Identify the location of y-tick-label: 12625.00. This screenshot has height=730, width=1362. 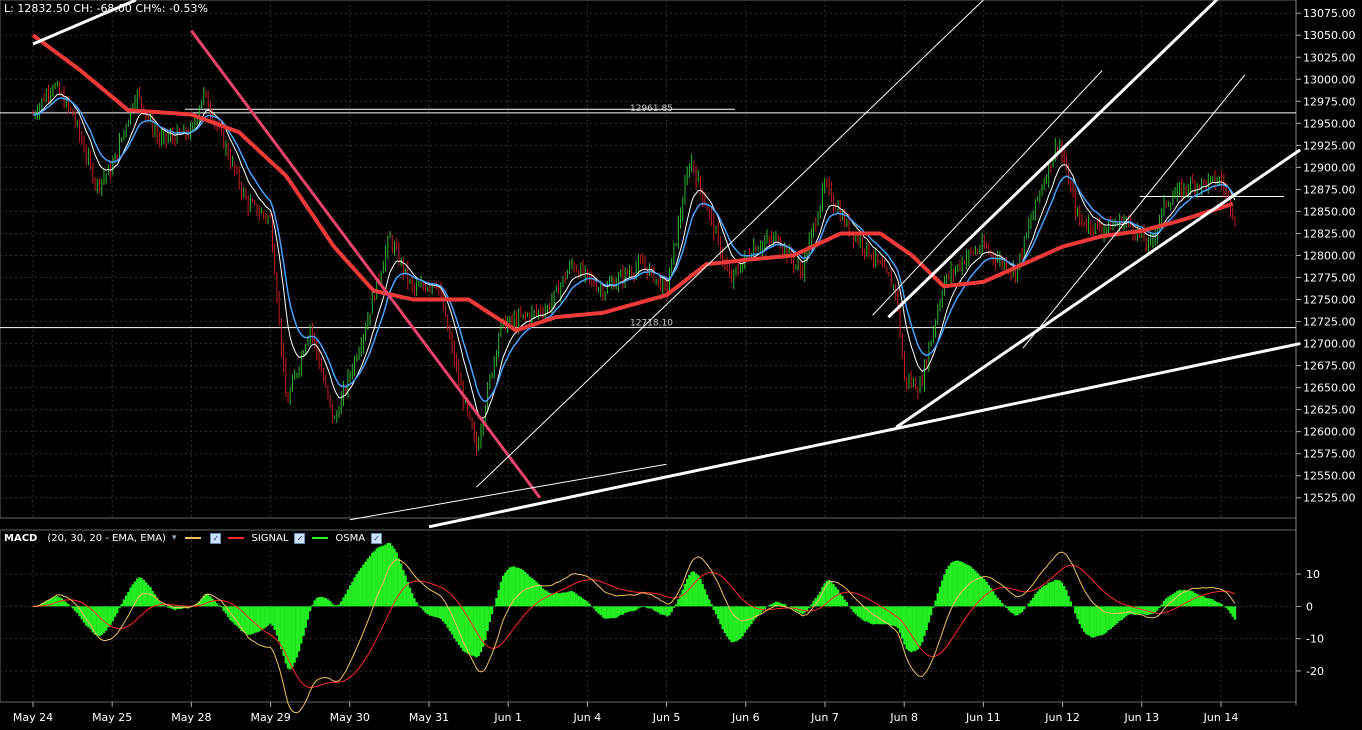
(1329, 410).